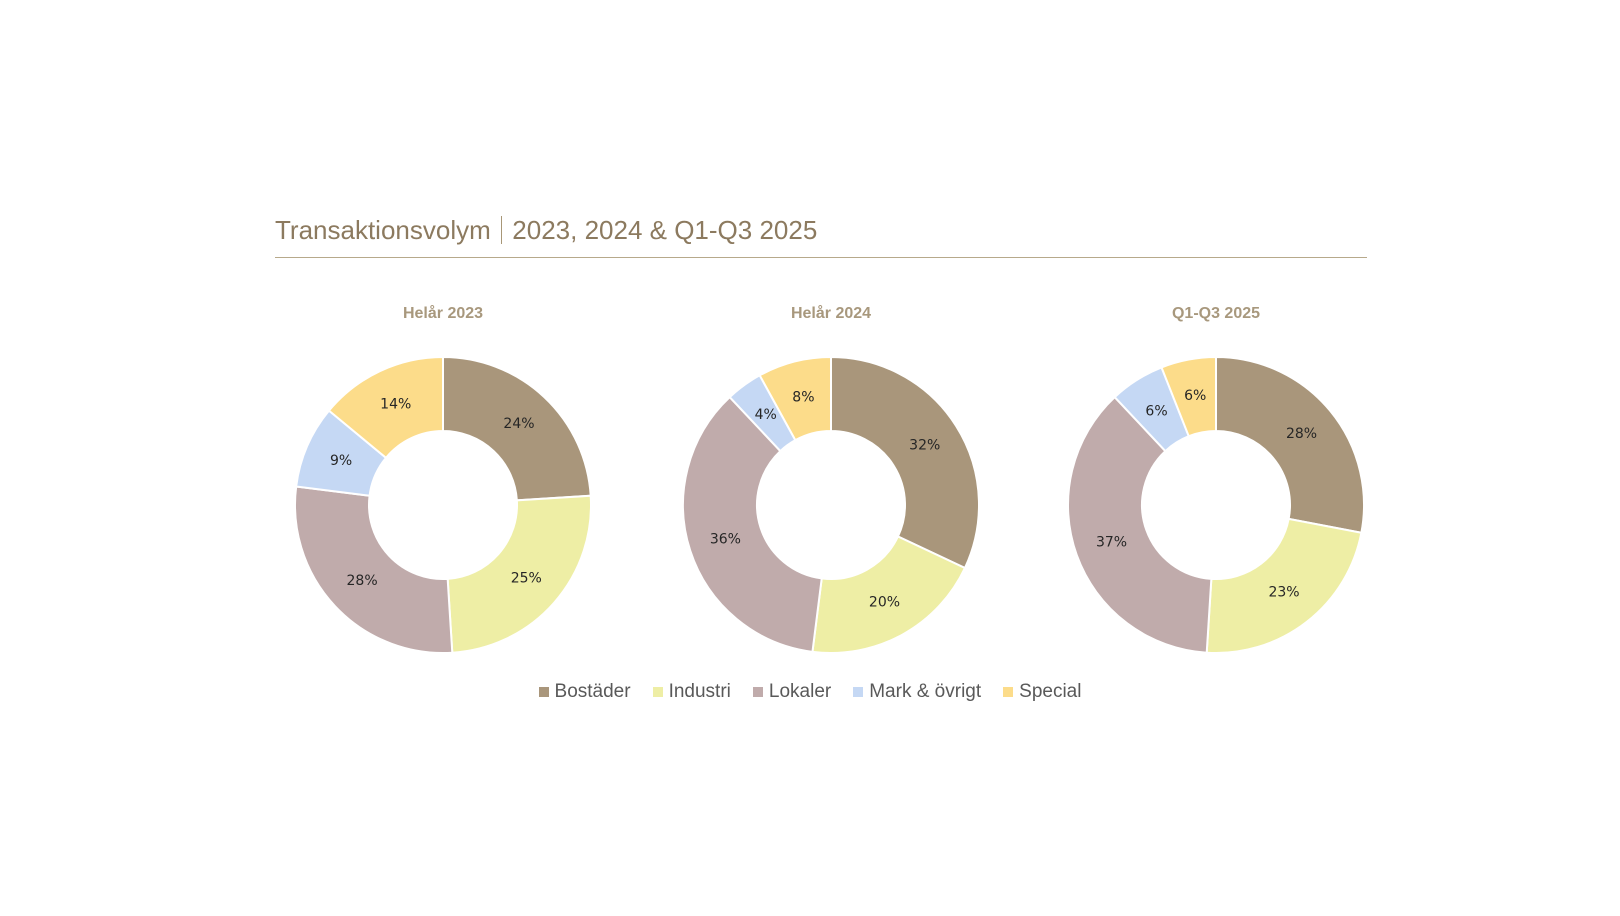  What do you see at coordinates (924, 446) in the screenshot?
I see `data-label-bostader: 32%` at bounding box center [924, 446].